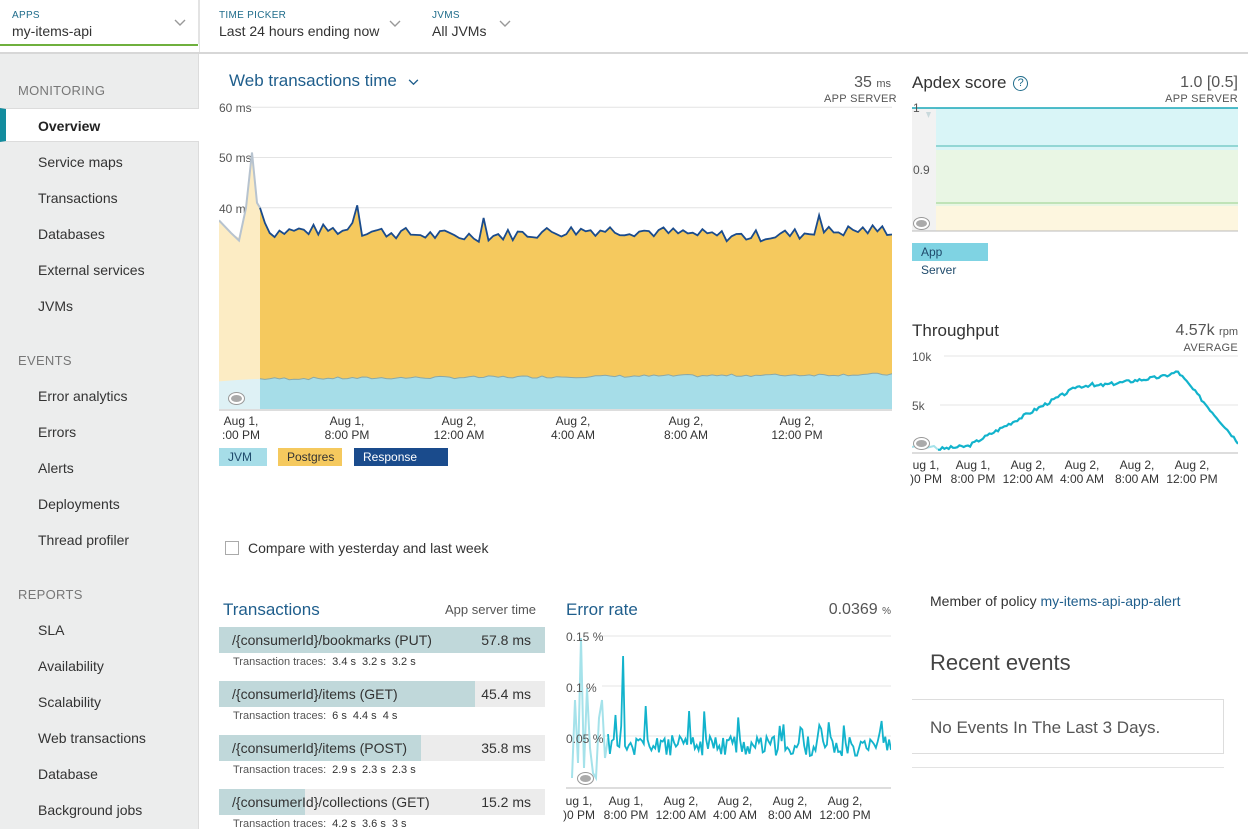 The width and height of the screenshot is (1248, 829). I want to click on xtick-line: 12:00 AM, so click(1028, 479).